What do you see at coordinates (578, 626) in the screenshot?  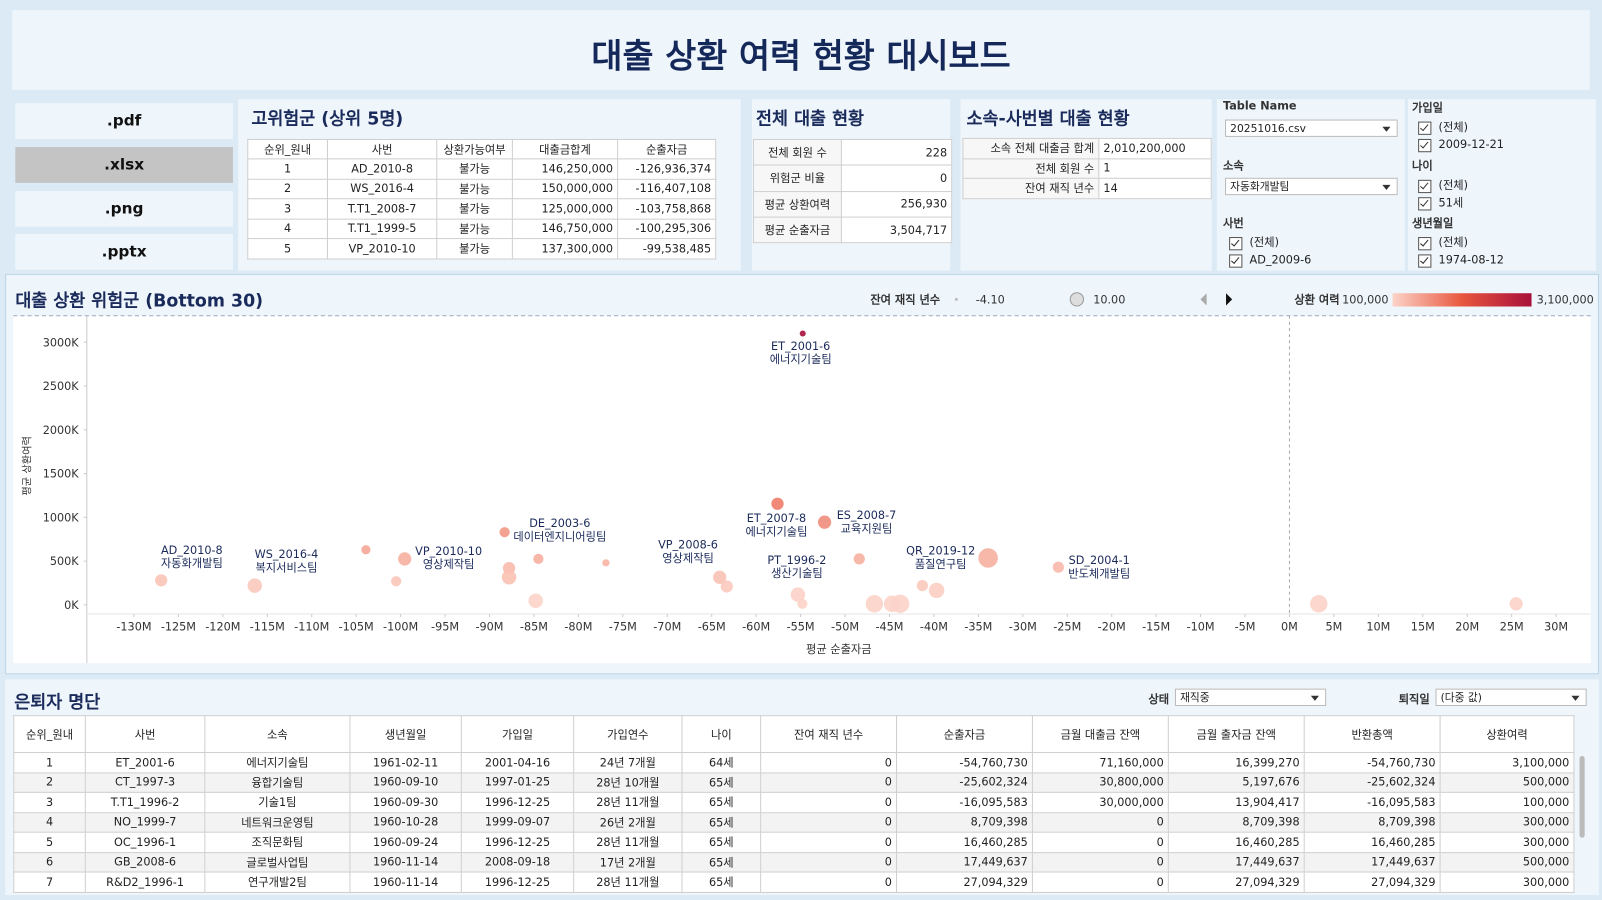 I see `x-tick-label: -80M` at bounding box center [578, 626].